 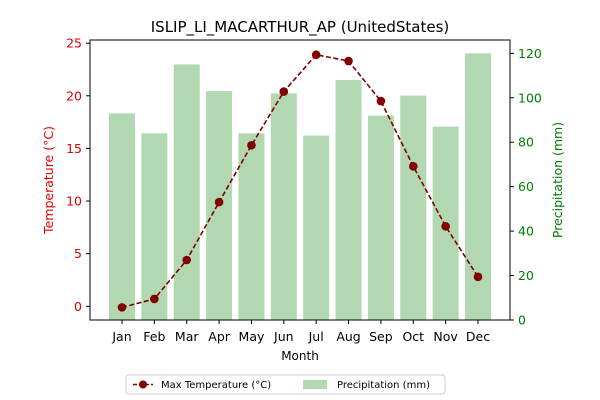 I want to click on left-tick-label: 0, so click(x=78, y=306).